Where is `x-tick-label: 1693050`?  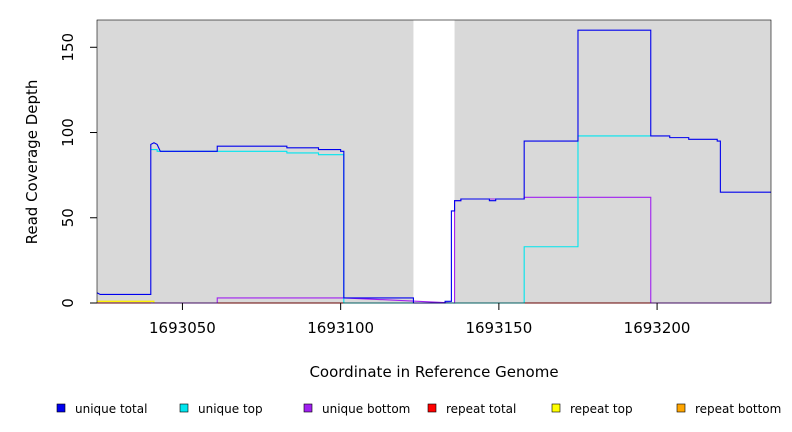 x-tick-label: 1693050 is located at coordinates (182, 328).